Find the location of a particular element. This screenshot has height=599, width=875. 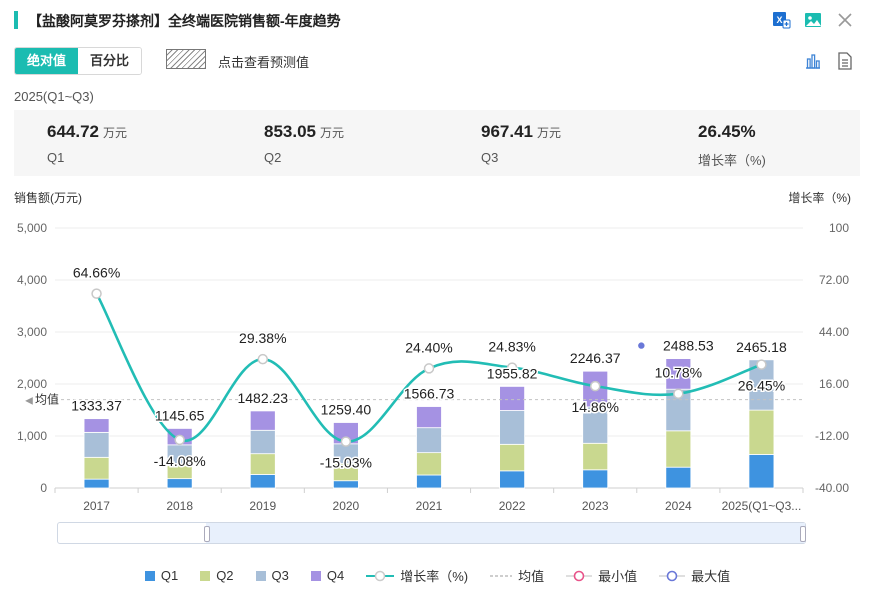

forecast-pattern-swatch is located at coordinates (186, 59).